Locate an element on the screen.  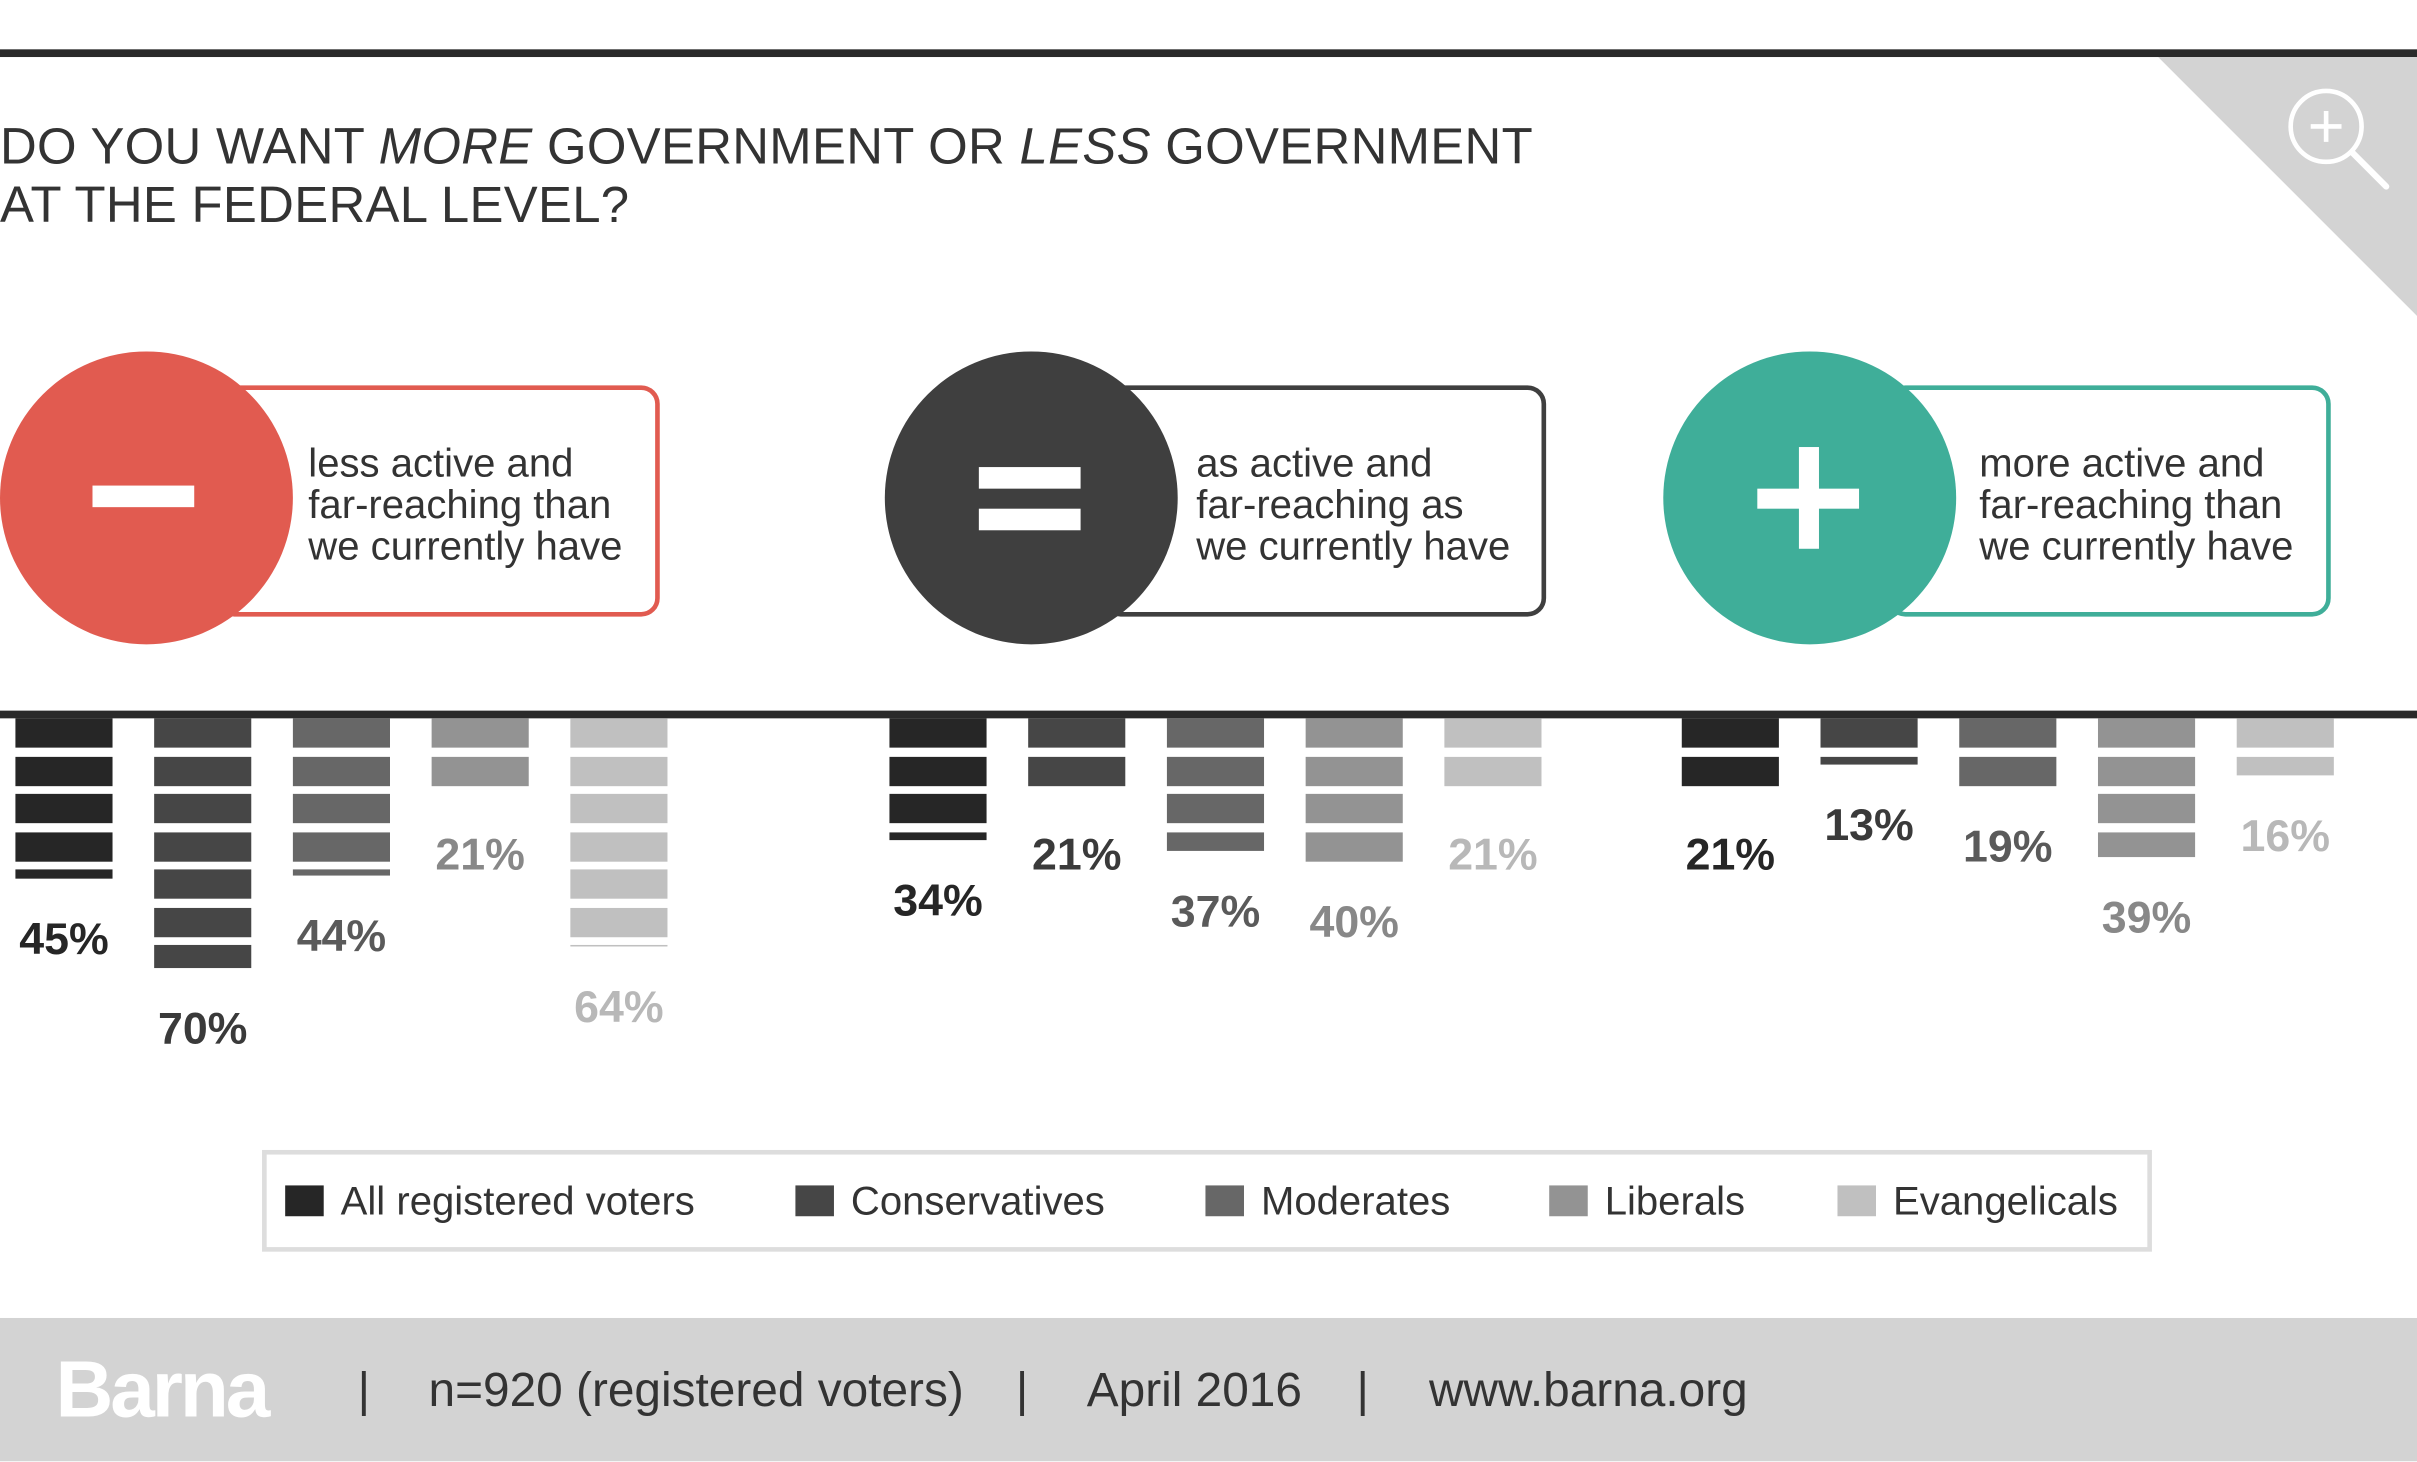
title-emphasis-more: MORE is located at coordinates (455, 146).